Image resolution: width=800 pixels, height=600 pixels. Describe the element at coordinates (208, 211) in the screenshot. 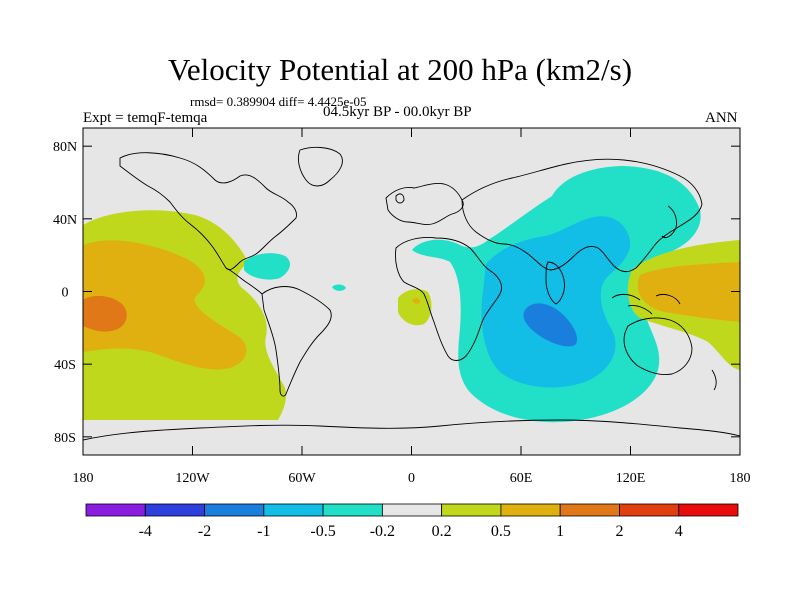

I see `north-america-outline` at that location.